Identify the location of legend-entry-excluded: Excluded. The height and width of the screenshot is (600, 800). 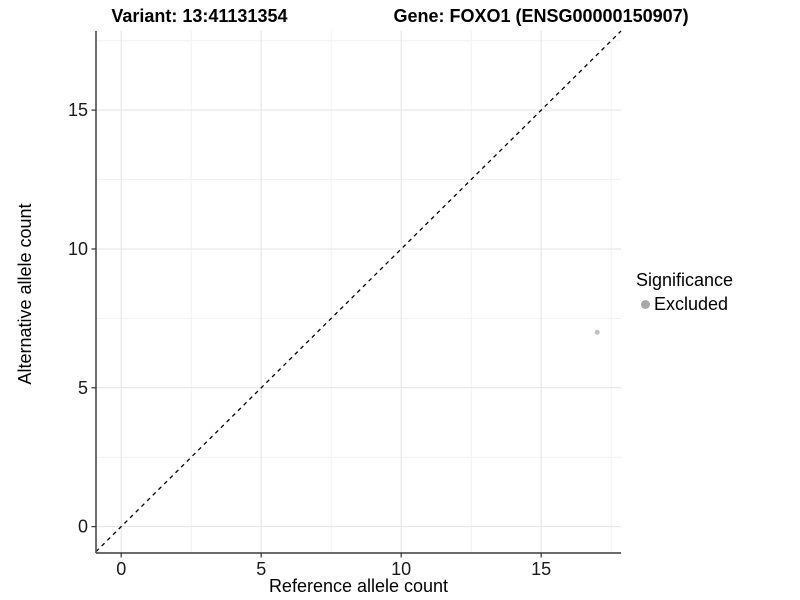
(716, 304).